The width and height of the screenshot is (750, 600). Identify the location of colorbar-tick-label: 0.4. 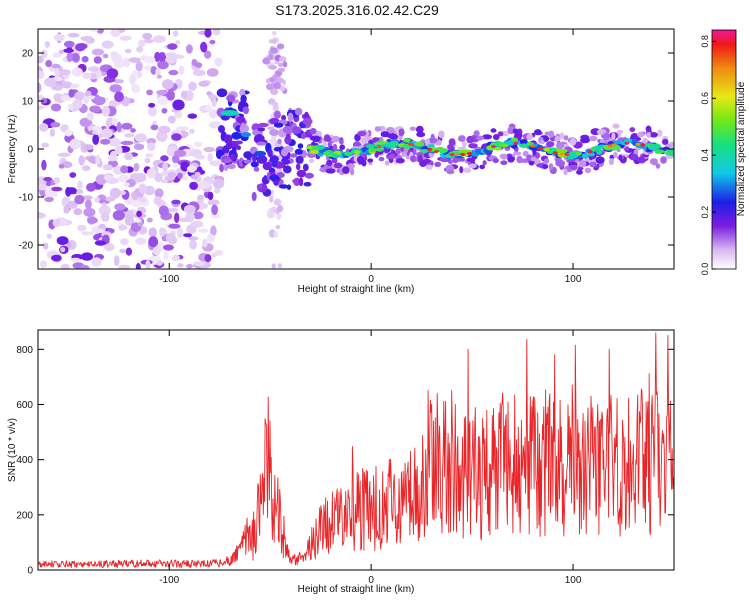
(705, 155).